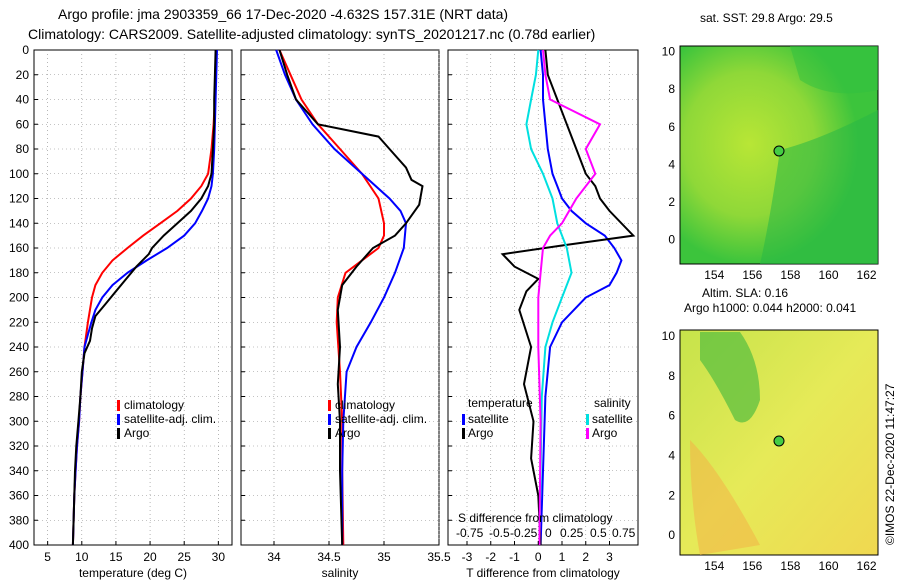  I want to click on x-tick-label: 35, so click(384, 557).